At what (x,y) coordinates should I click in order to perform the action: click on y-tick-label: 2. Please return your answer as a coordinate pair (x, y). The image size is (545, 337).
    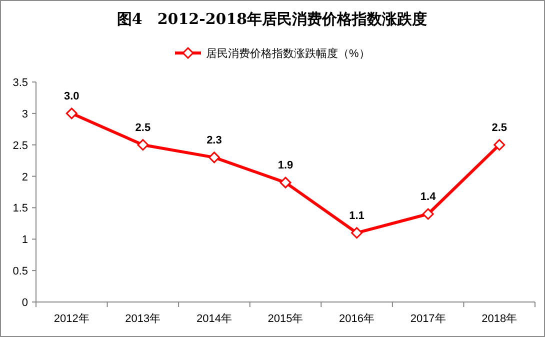
    Looking at the image, I should click on (25, 177).